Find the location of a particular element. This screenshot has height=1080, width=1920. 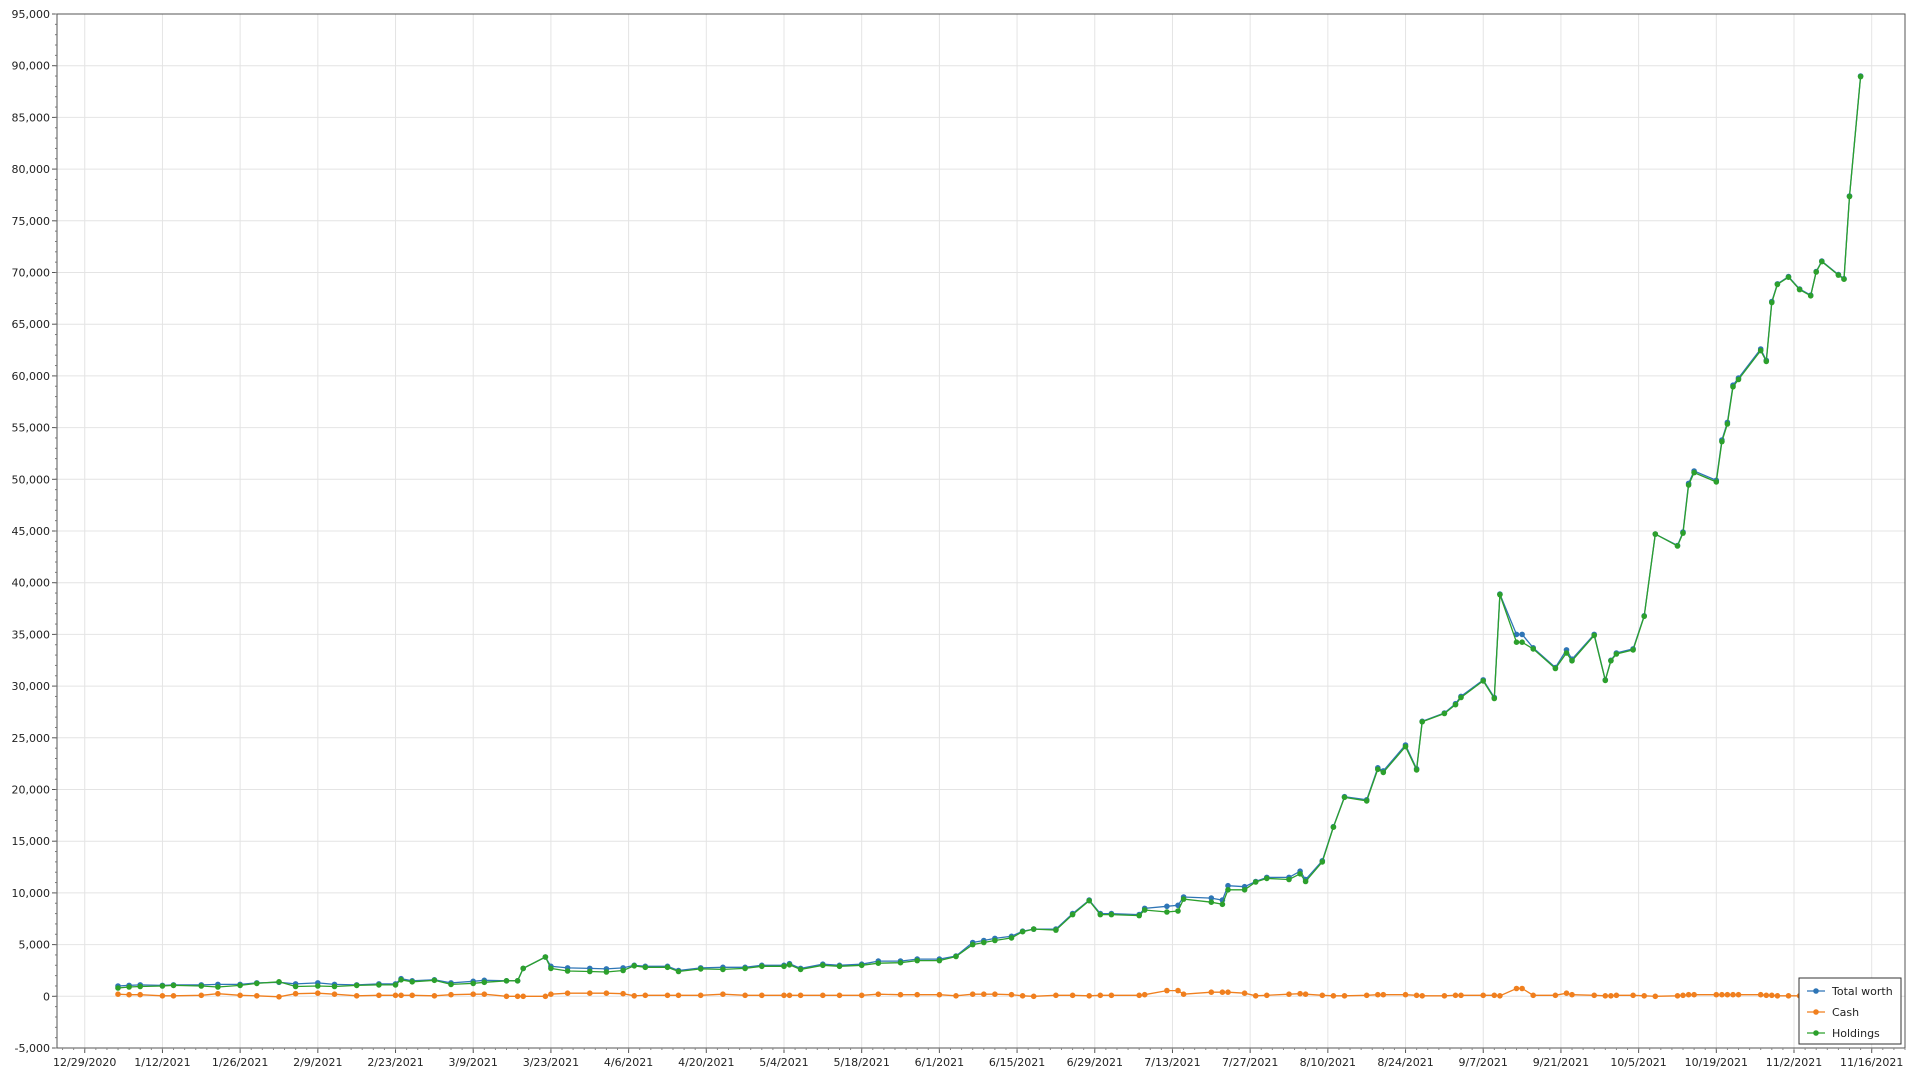

x-tick-label: 7/27/2021 is located at coordinates (1250, 1062).